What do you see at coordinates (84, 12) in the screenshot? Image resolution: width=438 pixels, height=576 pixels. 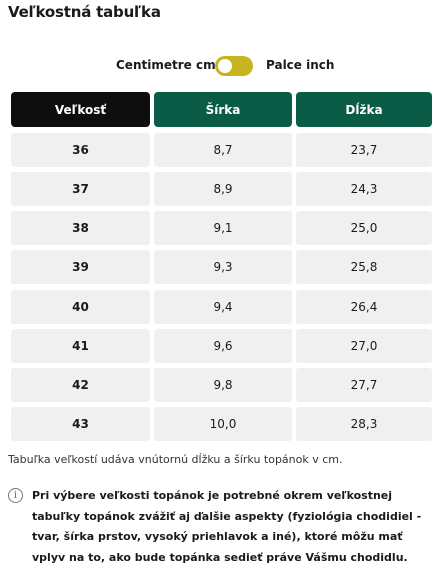 I see `page-title: Veľkostná tabuľka` at bounding box center [84, 12].